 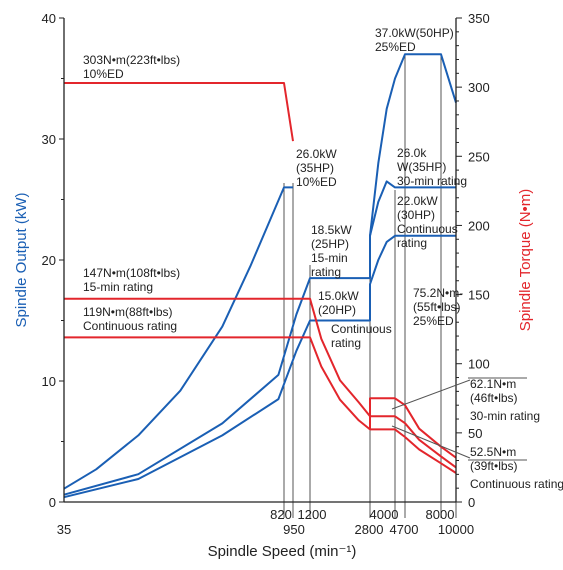 I want to click on annotation-text: (25HP), so click(x=330, y=244).